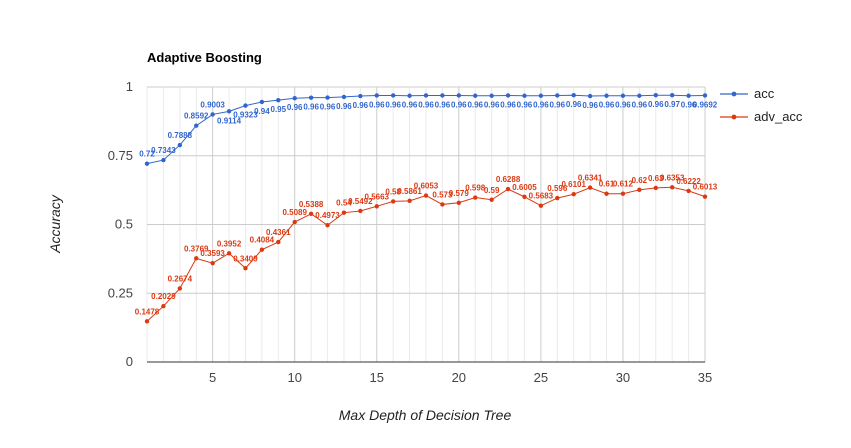 The height and width of the screenshot is (448, 851). I want to click on data-label-adv-acc: 0.54, so click(344, 203).